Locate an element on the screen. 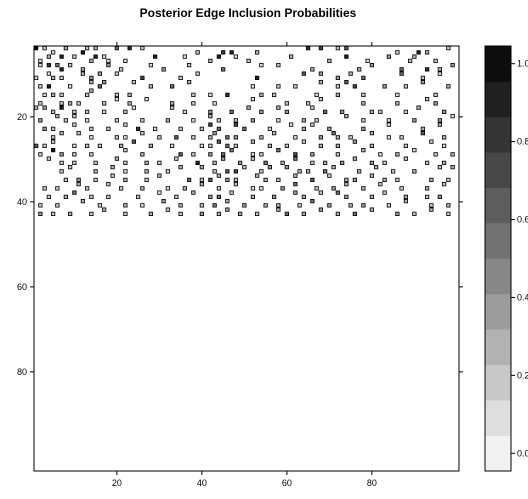 This screenshot has height=499, width=528. y-tick-label: 80 is located at coordinates (22, 372).